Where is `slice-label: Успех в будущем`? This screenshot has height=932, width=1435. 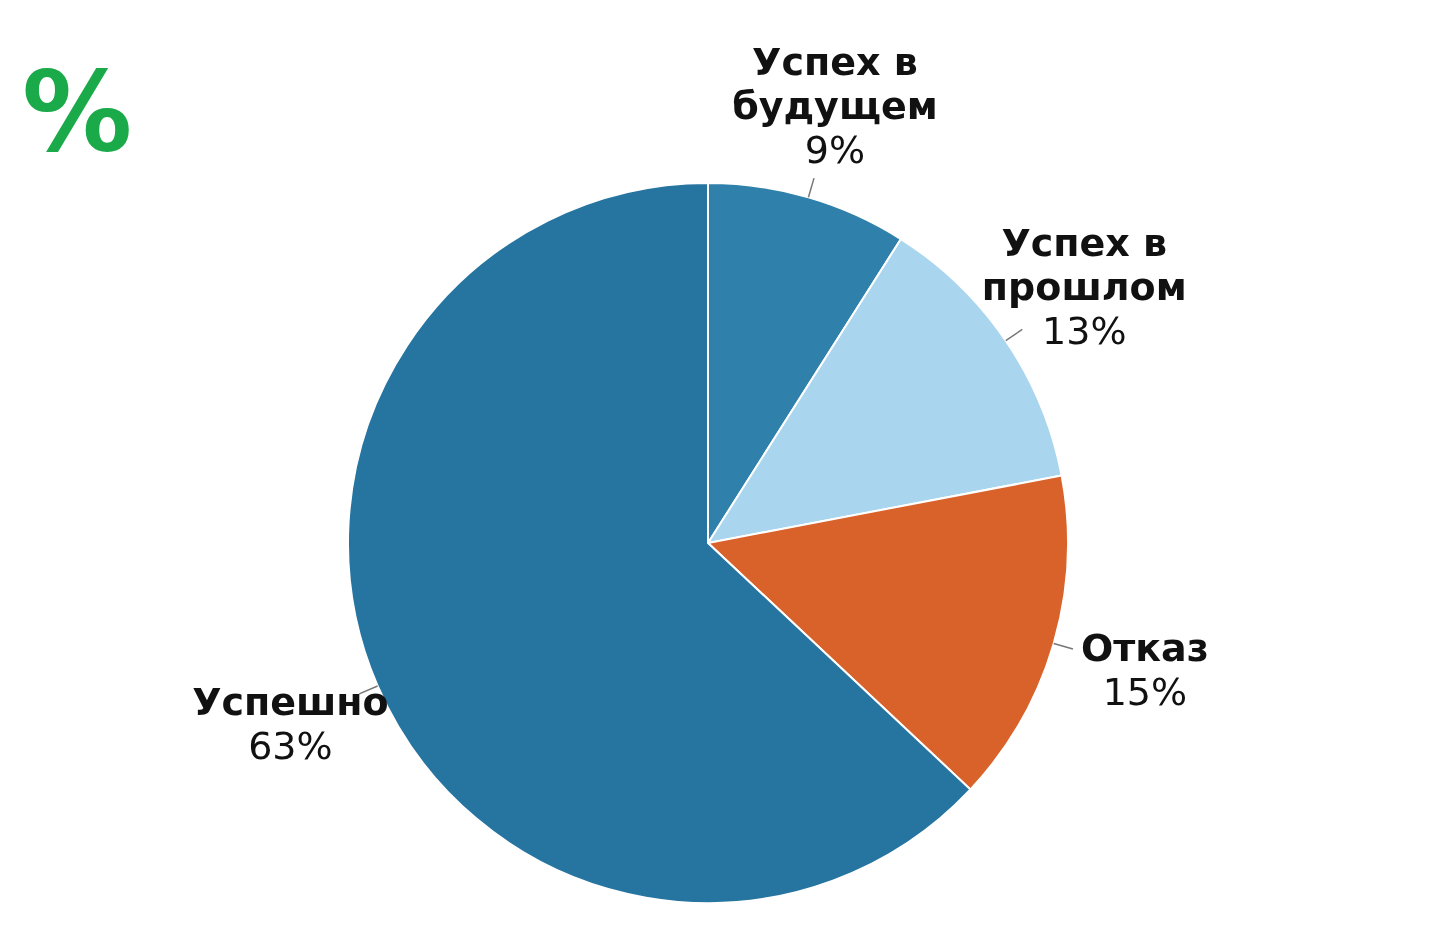
slice-label: Успех в будущем is located at coordinates (835, 84).